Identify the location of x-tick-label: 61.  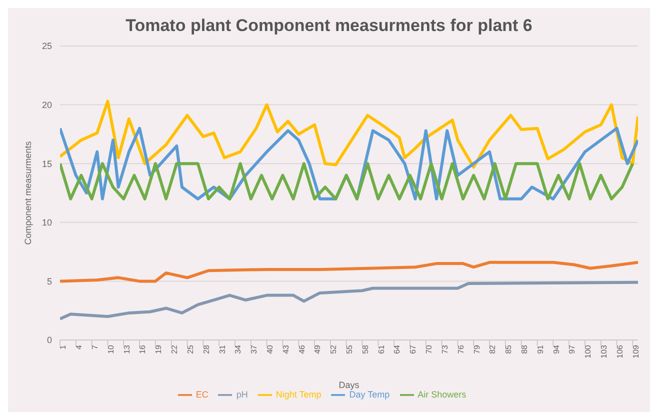
(381, 349).